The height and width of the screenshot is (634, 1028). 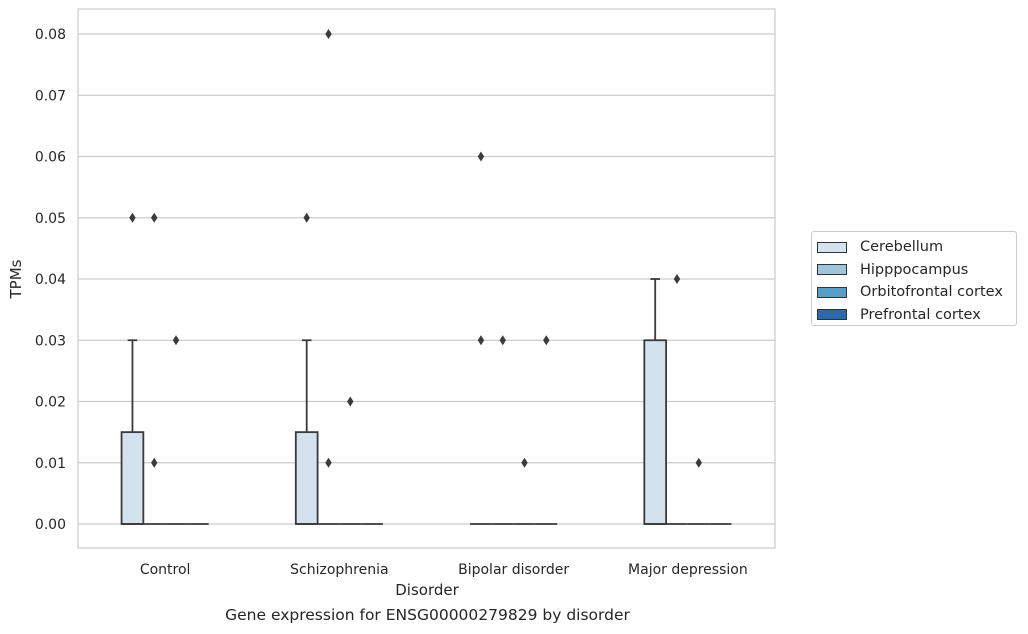 I want to click on y-tick-label: 0.05, so click(x=50, y=219).